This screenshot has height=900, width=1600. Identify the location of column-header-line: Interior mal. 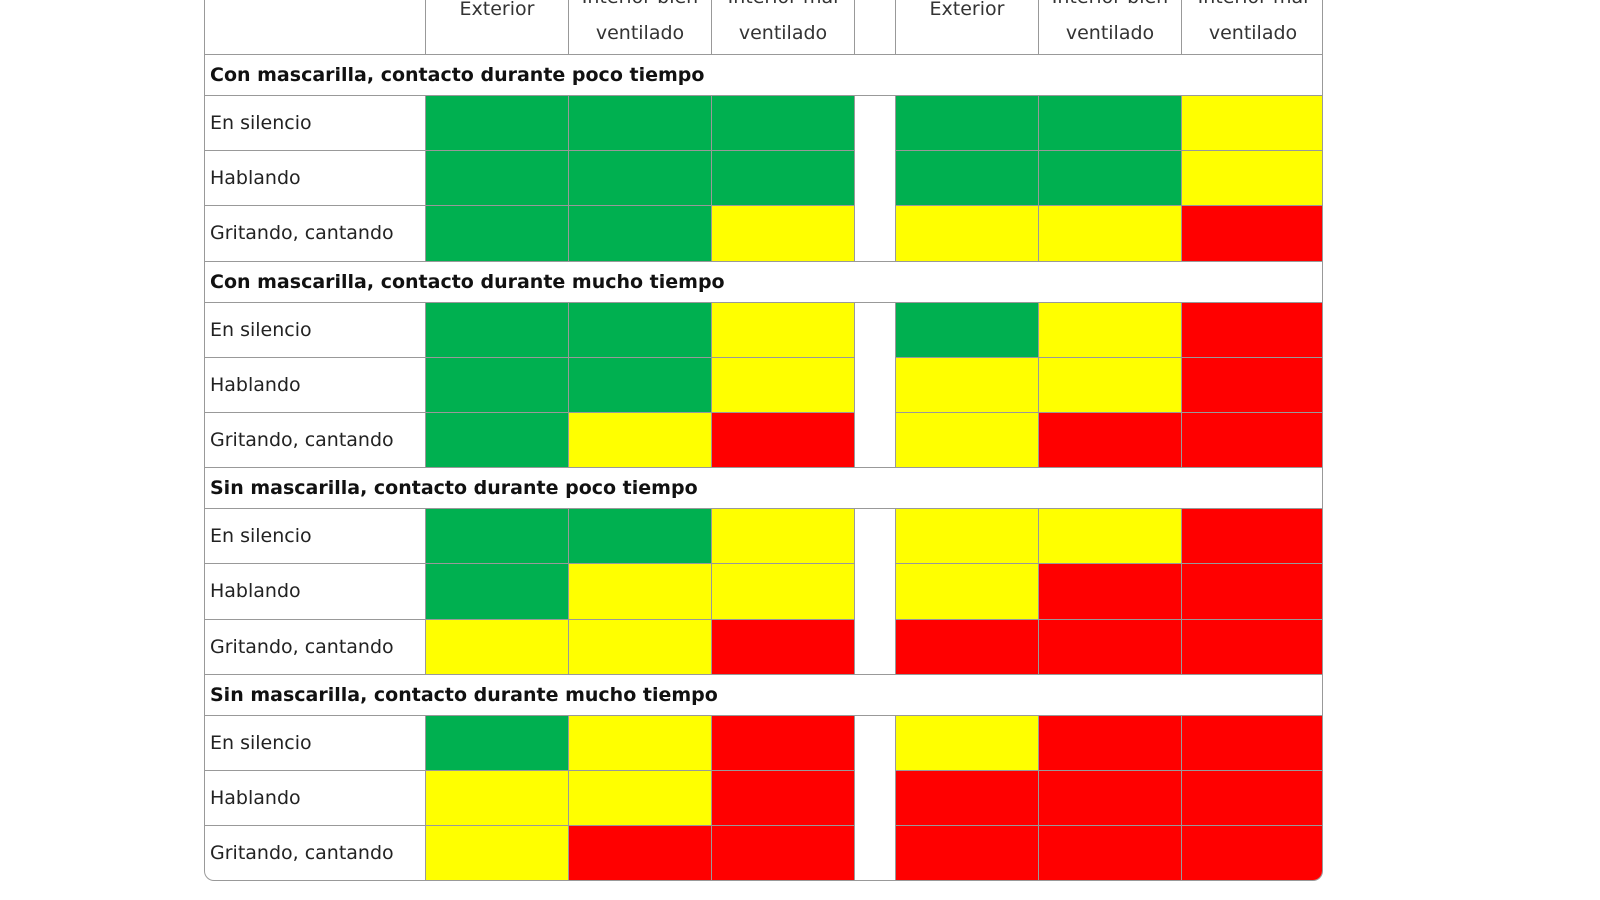
(1252, 4).